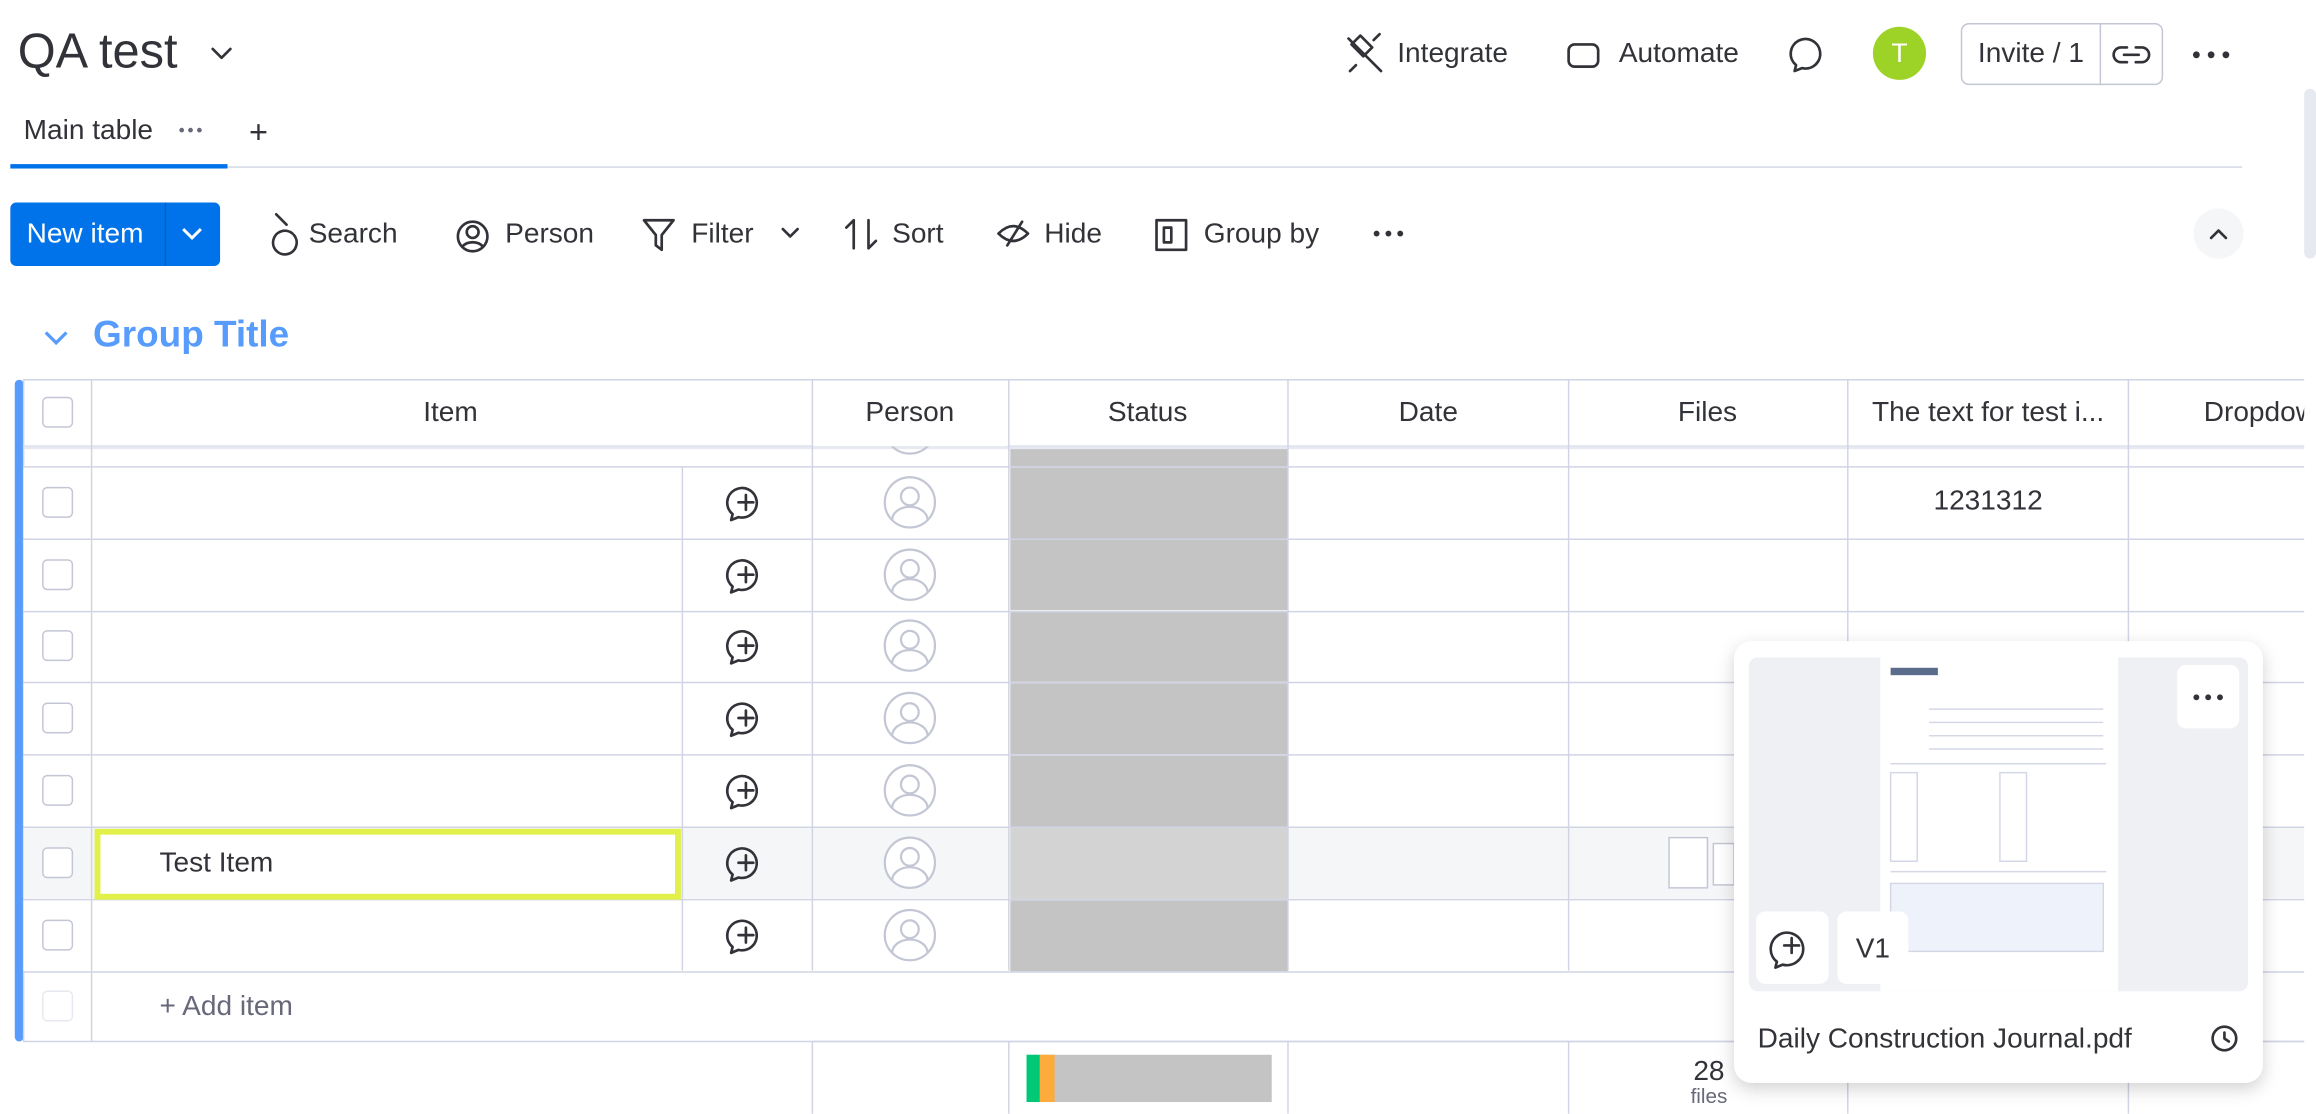  I want to click on link-icon, so click(2131, 55).